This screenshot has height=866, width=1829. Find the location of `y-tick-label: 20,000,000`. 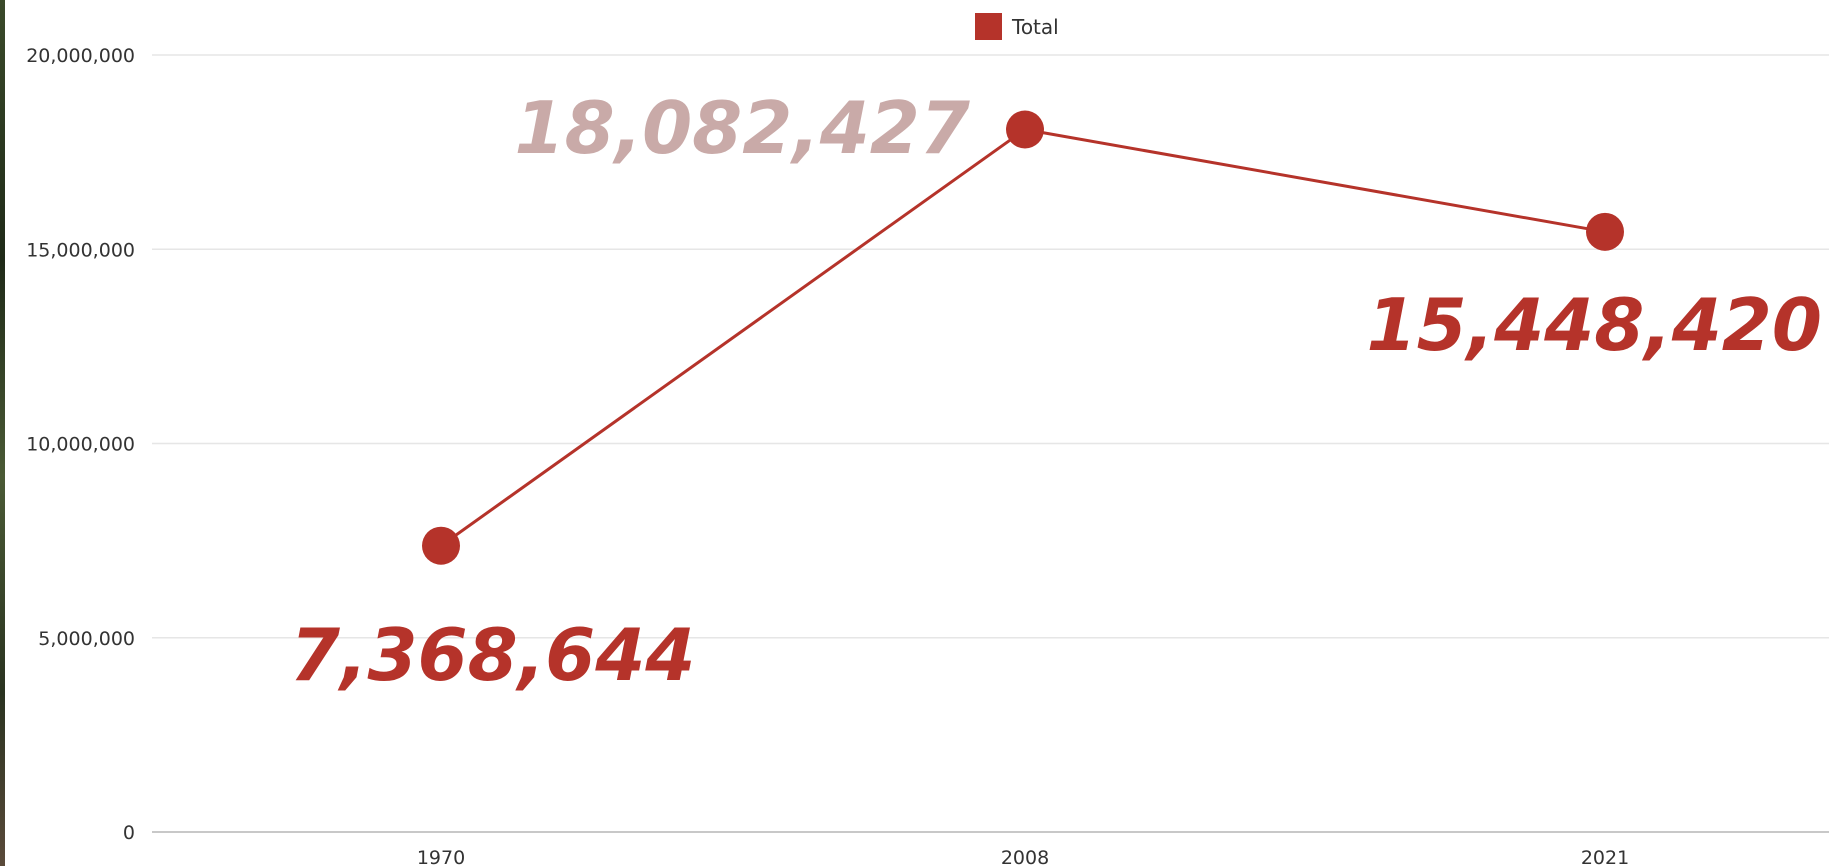

y-tick-label: 20,000,000 is located at coordinates (80, 56).